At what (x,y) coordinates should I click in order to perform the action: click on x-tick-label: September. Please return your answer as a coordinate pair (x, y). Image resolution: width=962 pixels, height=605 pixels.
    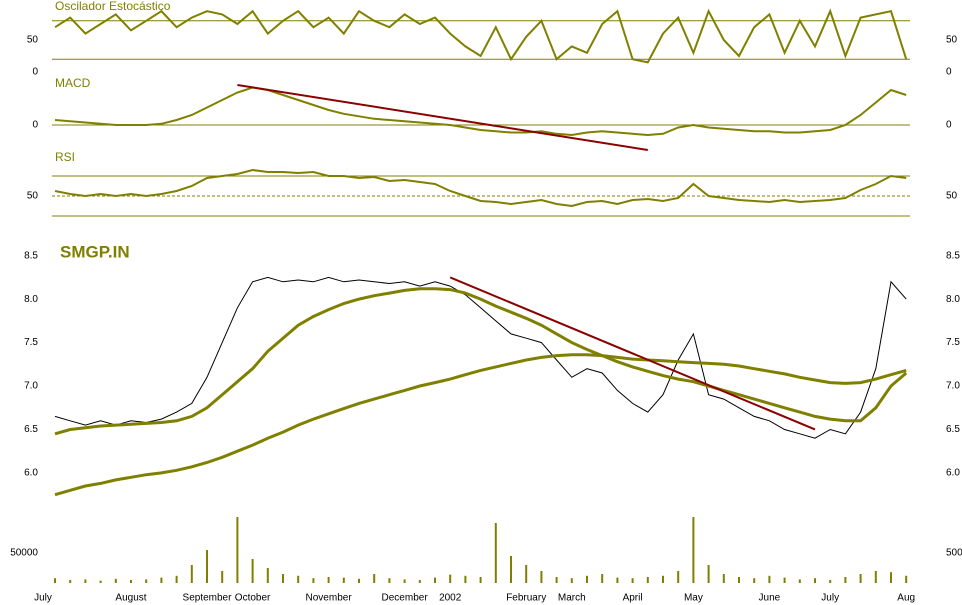
    Looking at the image, I should click on (208, 598).